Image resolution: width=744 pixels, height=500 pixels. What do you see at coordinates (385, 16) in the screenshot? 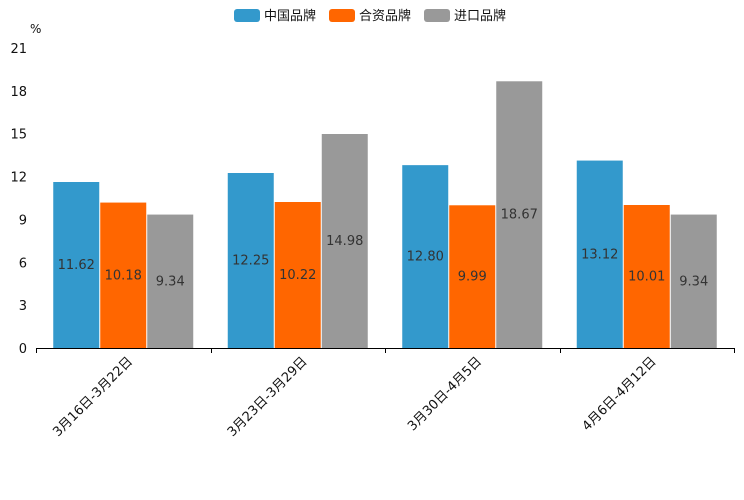
I see `legend-label-1: 合资品牌` at bounding box center [385, 16].